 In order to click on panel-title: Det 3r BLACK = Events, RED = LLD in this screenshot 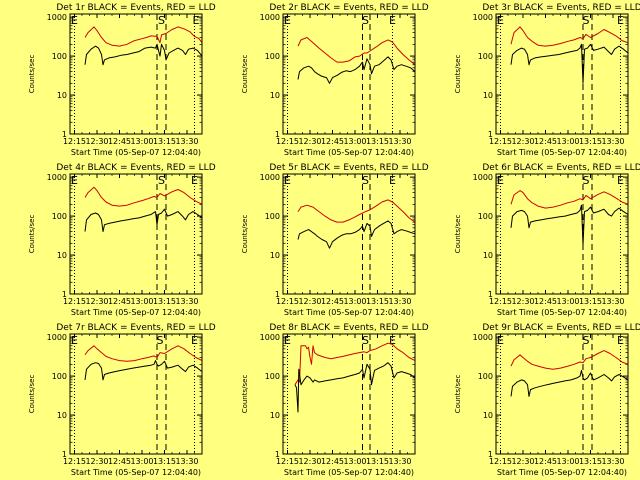, I will do `click(561, 8)`.